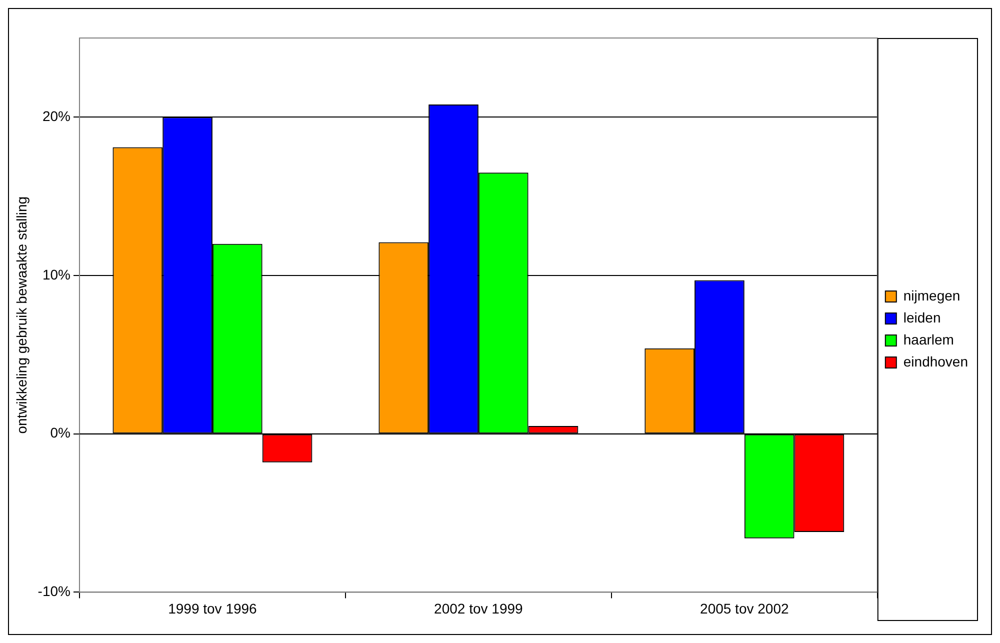 Image resolution: width=1000 pixels, height=643 pixels. What do you see at coordinates (56, 274) in the screenshot?
I see `y-tick-label: 10%` at bounding box center [56, 274].